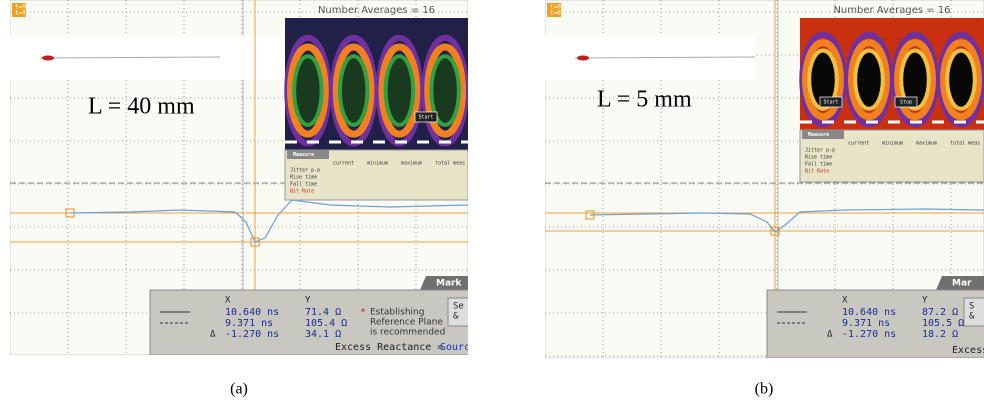 The height and width of the screenshot is (420, 984). I want to click on note-star: *, so click(363, 312).